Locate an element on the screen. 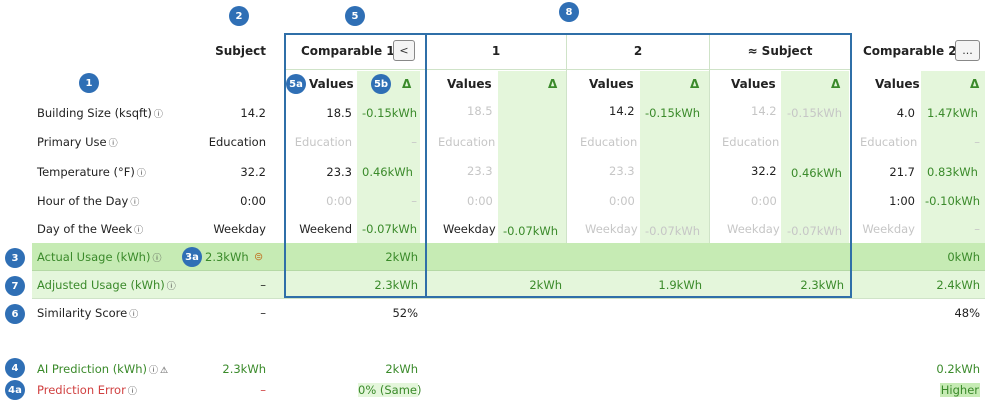 The height and width of the screenshot is (417, 996). subject-actual-usage: 2.3kWh is located at coordinates (227, 257).